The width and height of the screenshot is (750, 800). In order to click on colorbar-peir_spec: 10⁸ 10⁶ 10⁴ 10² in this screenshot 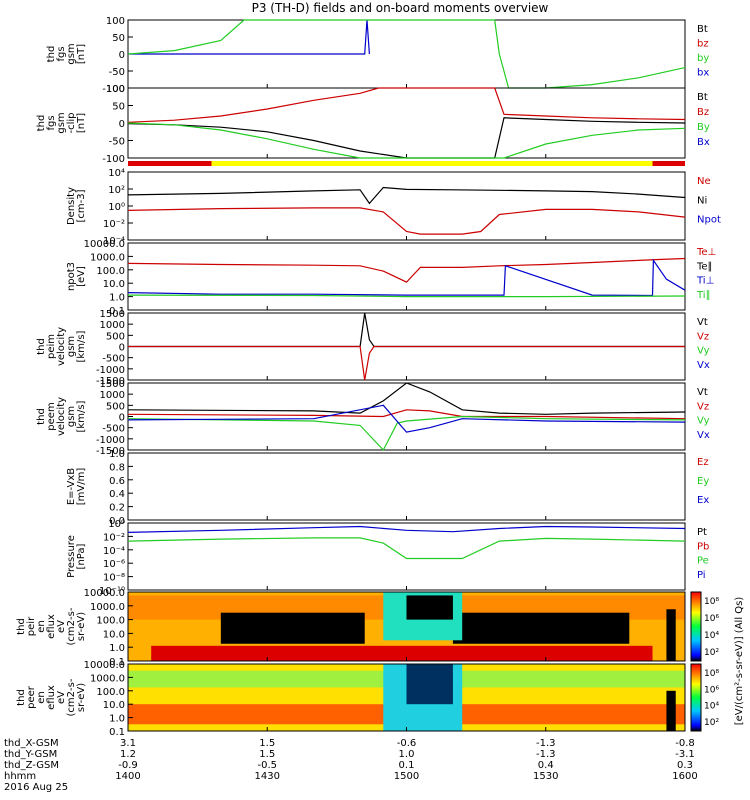, I will do `click(704, 626)`.